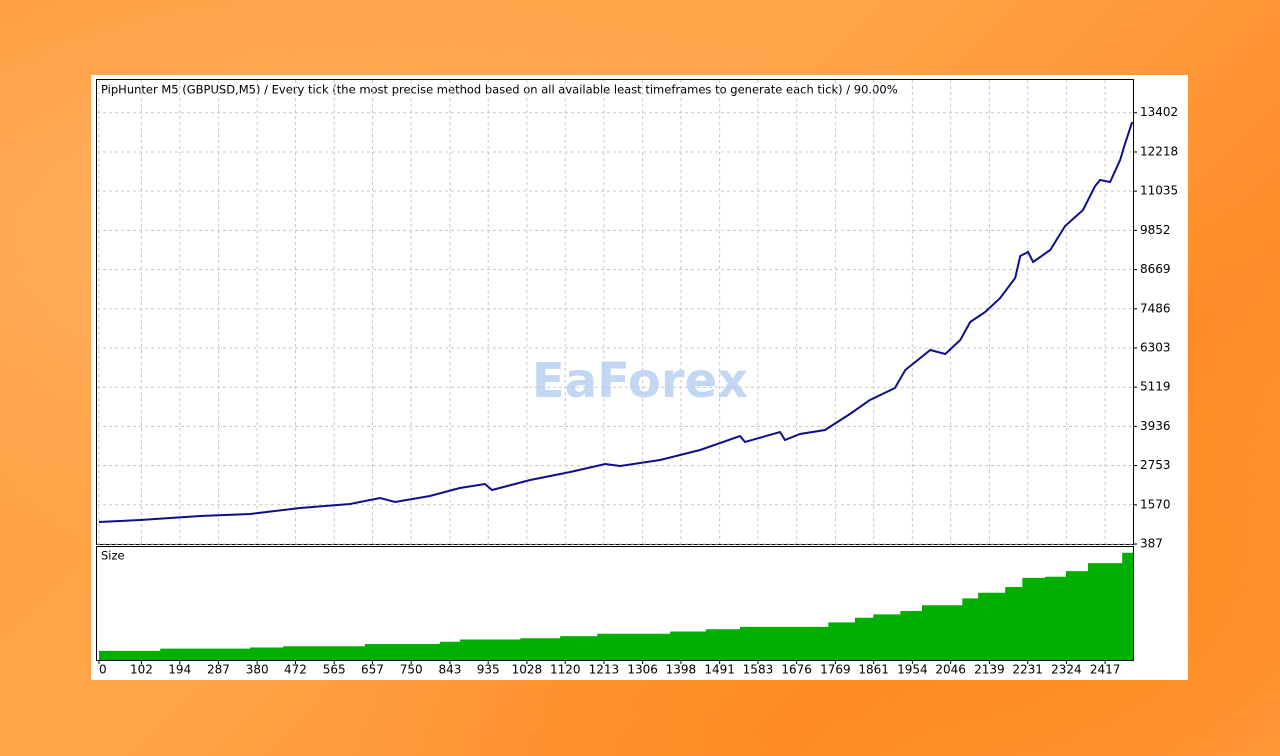  I want to click on x-tick-label: 2231, so click(1027, 670).